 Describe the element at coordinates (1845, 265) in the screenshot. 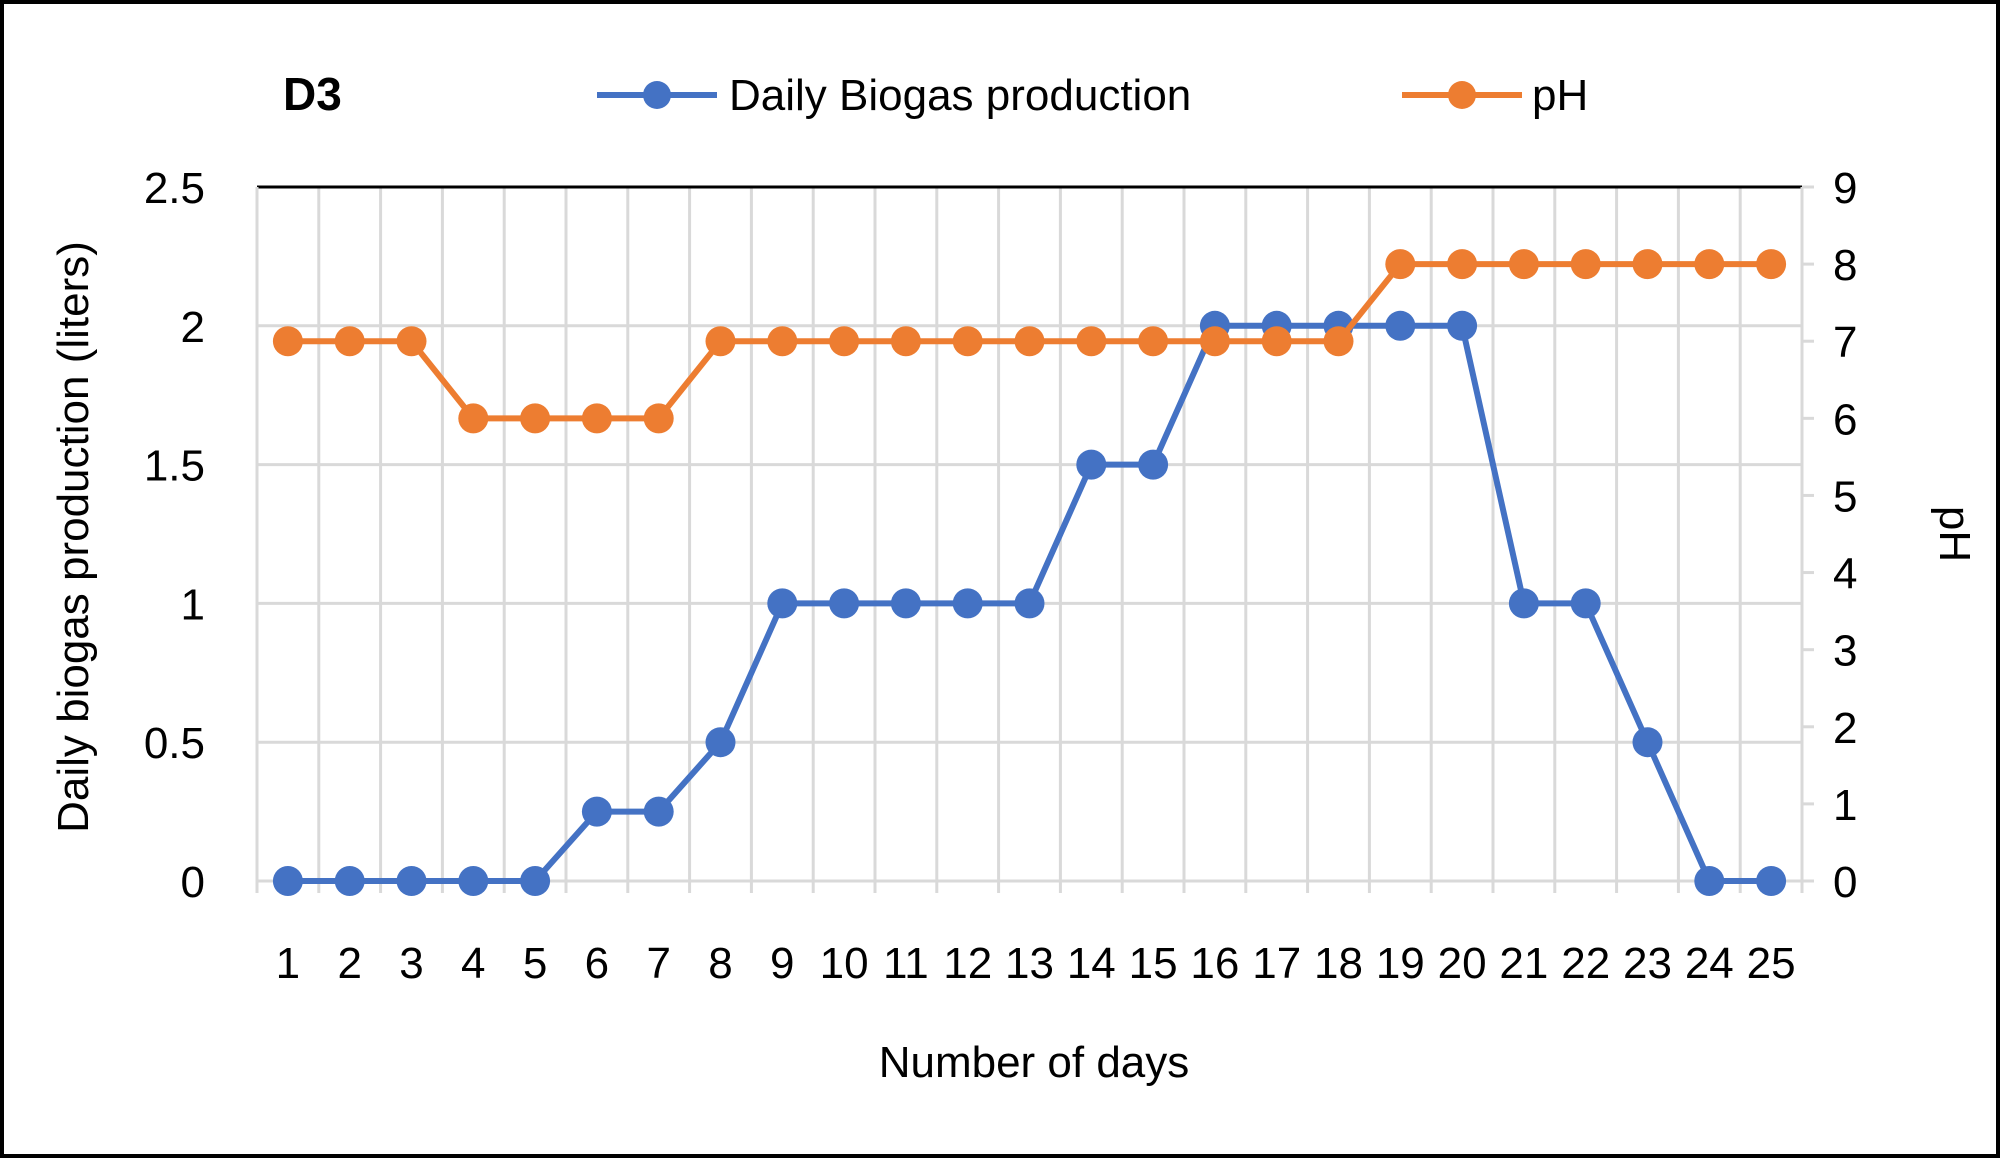

I see `y2-tick-label: 8` at that location.